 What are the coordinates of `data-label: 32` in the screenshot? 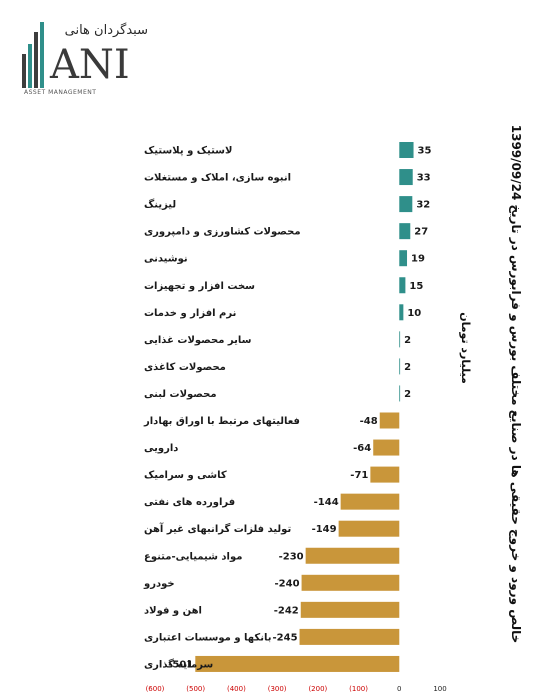 It's located at (423, 205).